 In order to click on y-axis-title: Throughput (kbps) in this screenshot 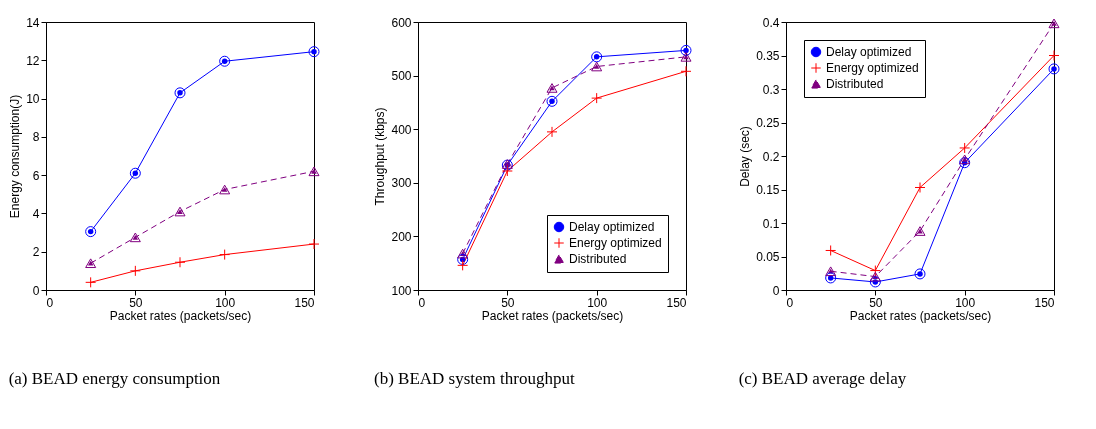, I will do `click(380, 156)`.